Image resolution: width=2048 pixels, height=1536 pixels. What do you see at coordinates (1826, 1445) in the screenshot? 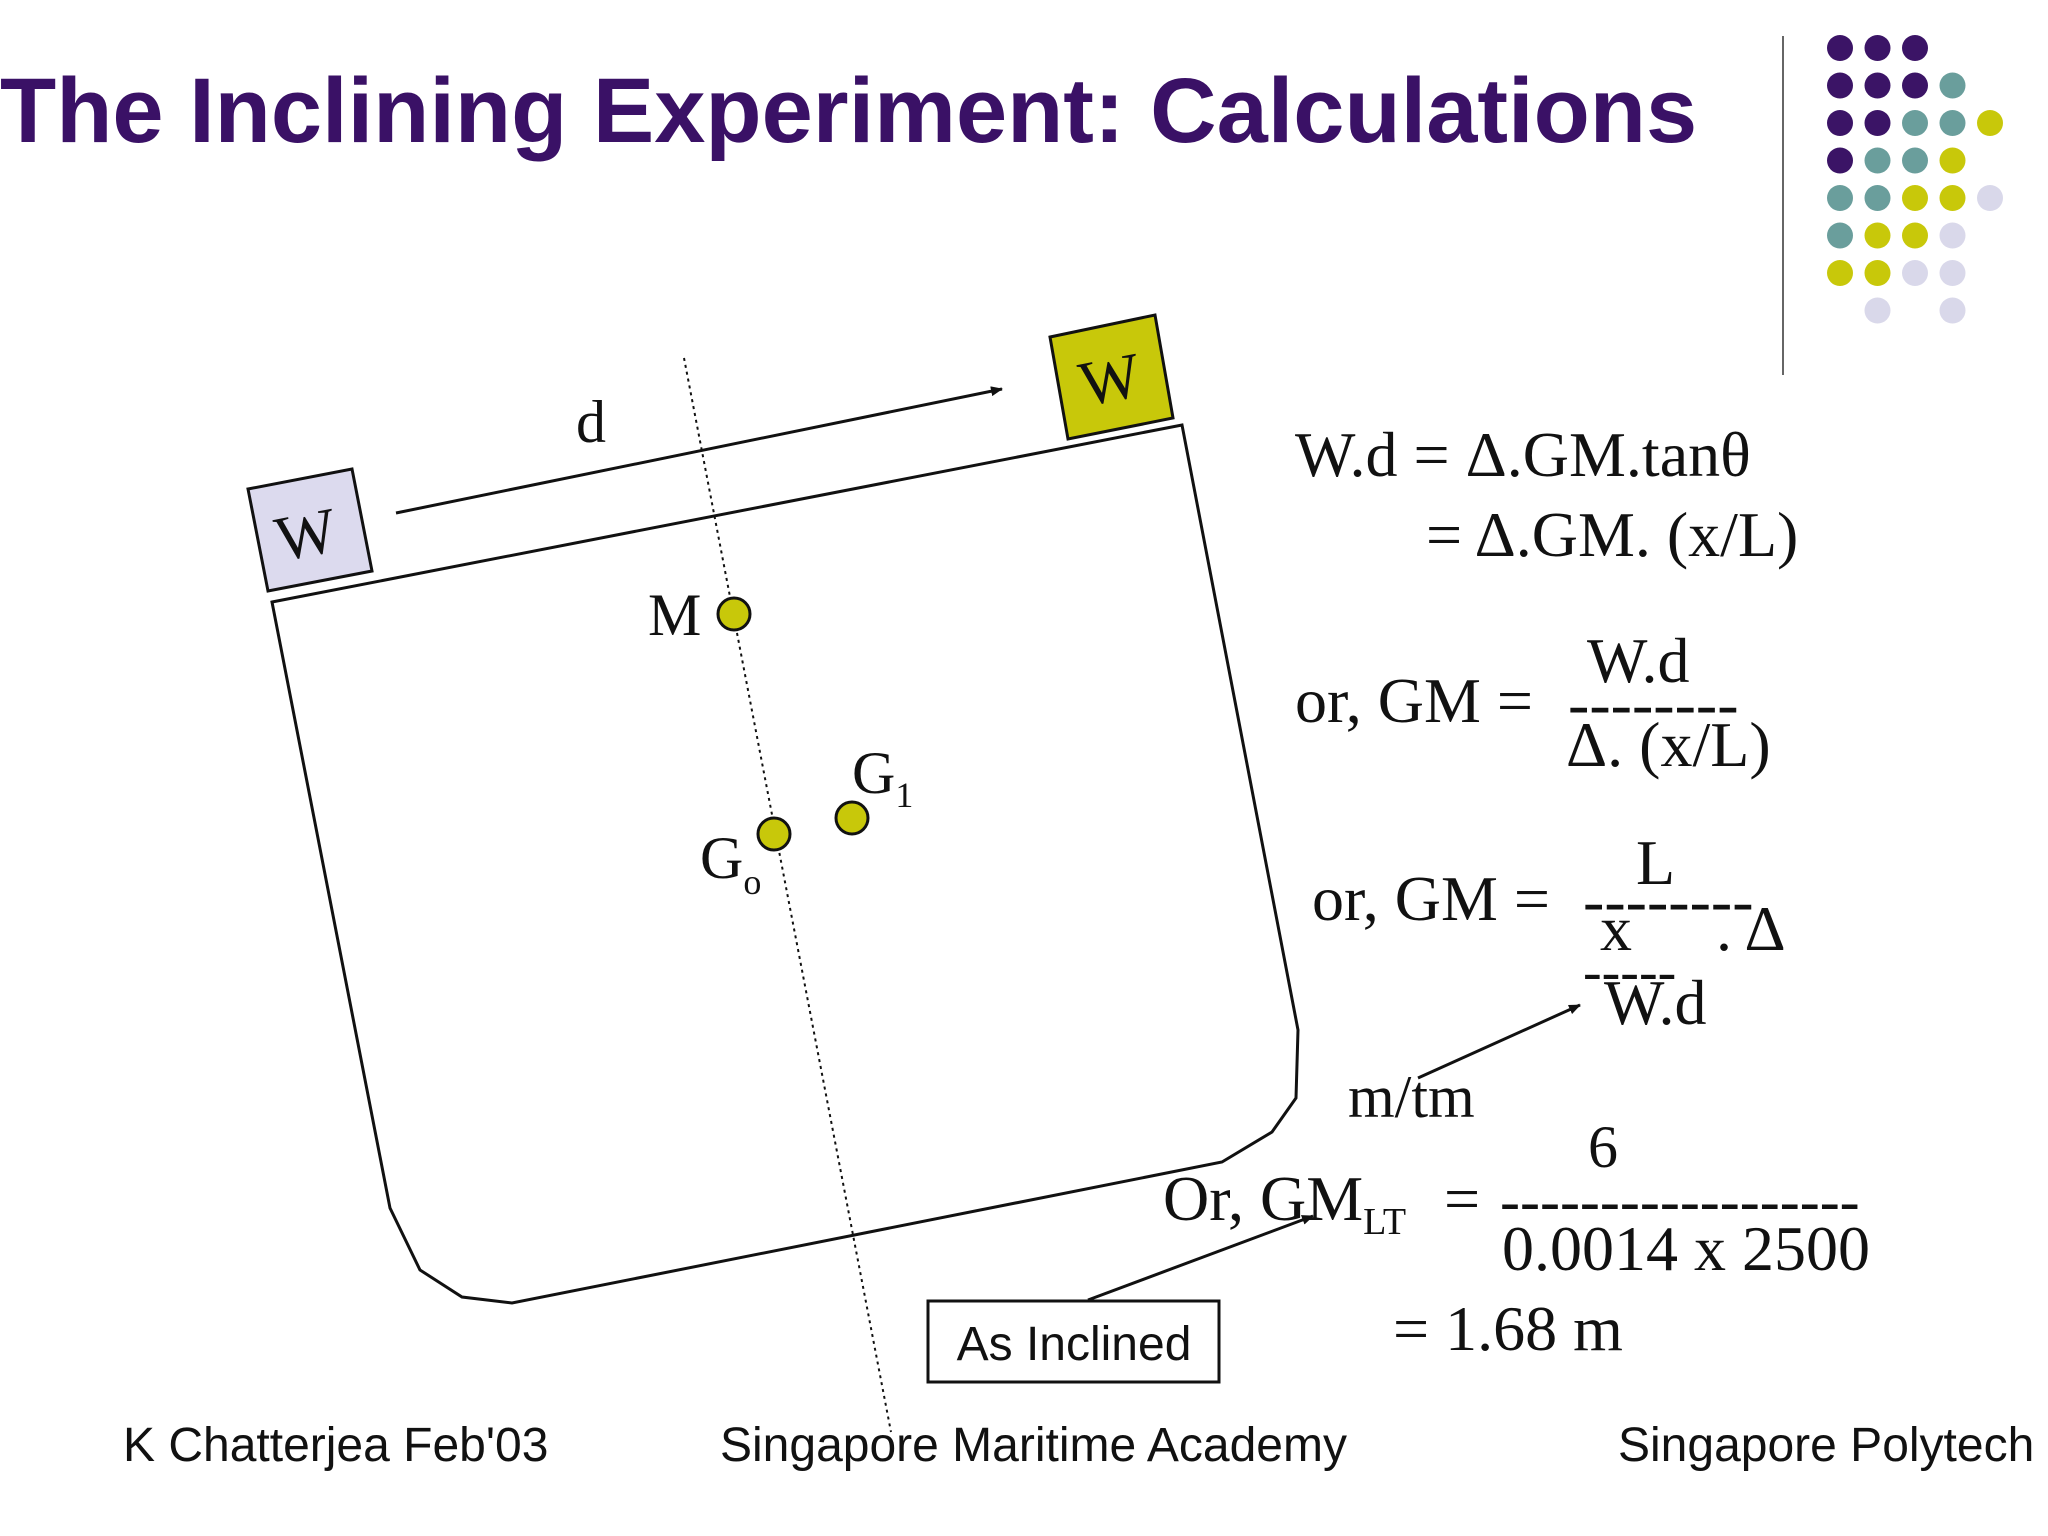
I see `footer-institution: Singapore Polytech` at bounding box center [1826, 1445].